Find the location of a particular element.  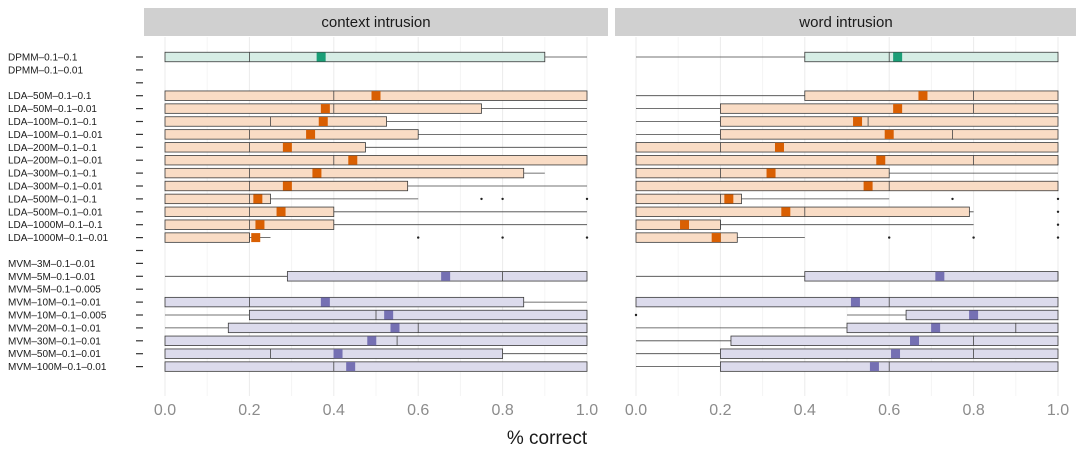

row-label: LDA–1000M–0.1–0.1 is located at coordinates (55, 225).